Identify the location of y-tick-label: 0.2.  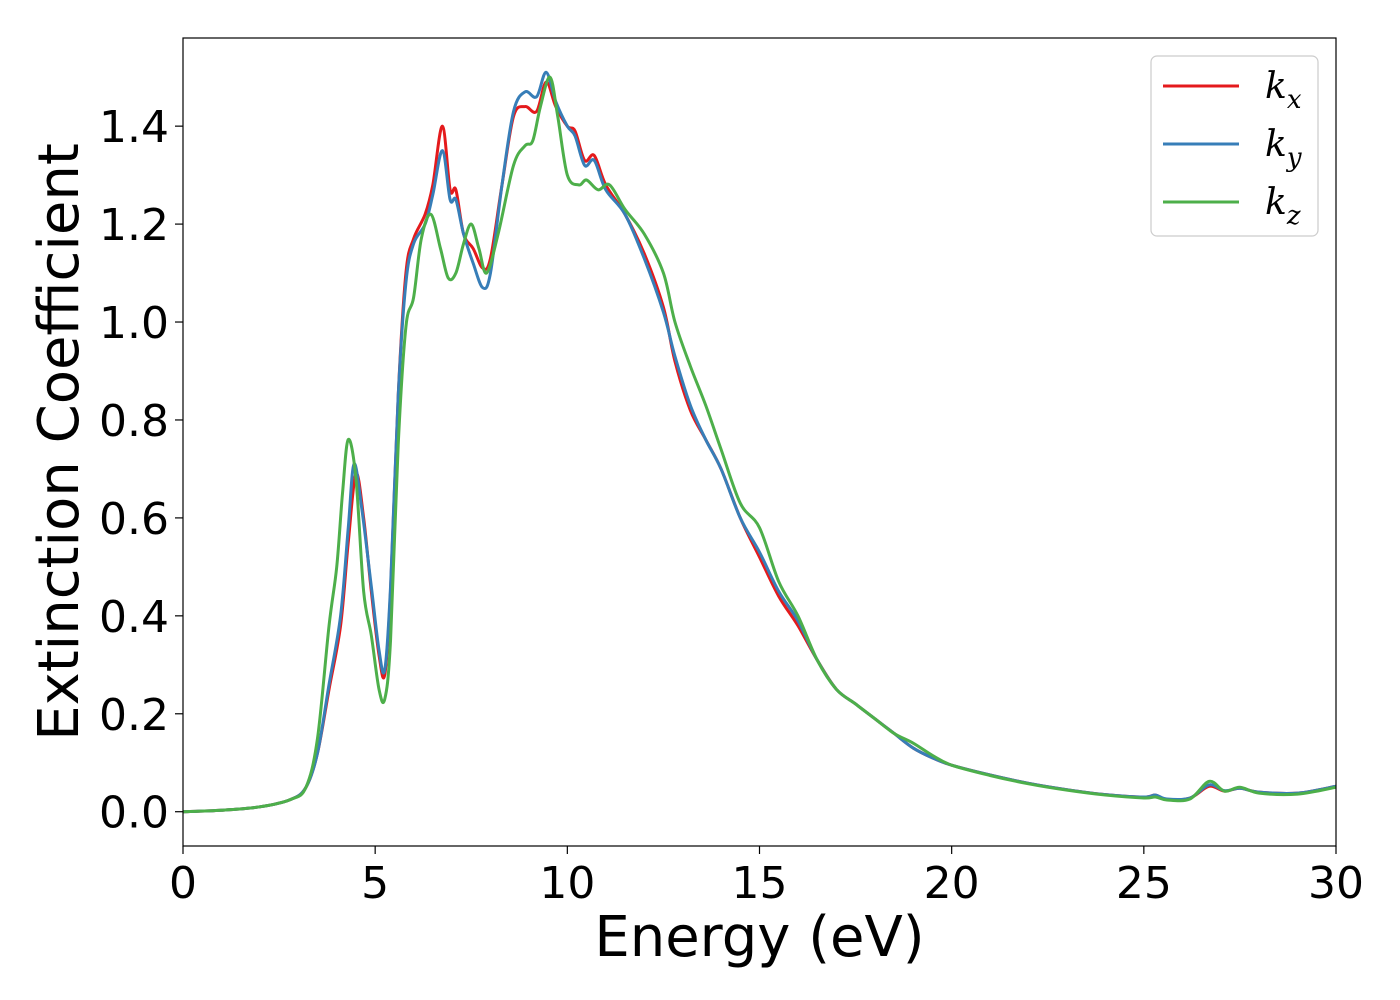
(134, 715).